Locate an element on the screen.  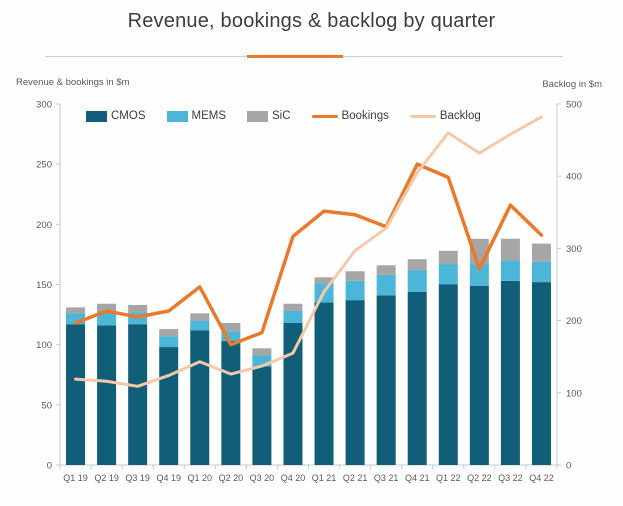
x-axis-category-label: Q4 19 is located at coordinates (168, 478).